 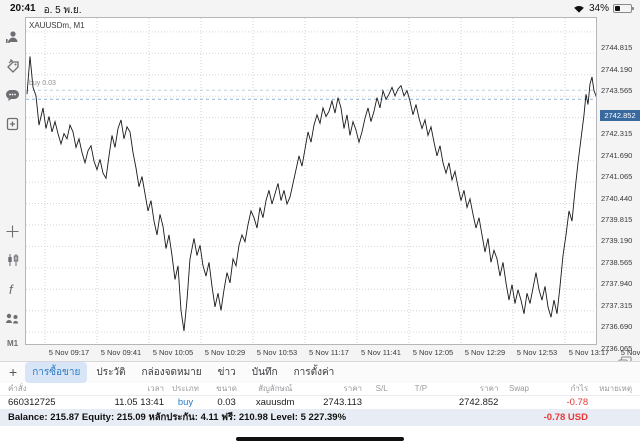 What do you see at coordinates (616, 388) in the screenshot?
I see `col-header-11: หมายเหตุ` at bounding box center [616, 388].